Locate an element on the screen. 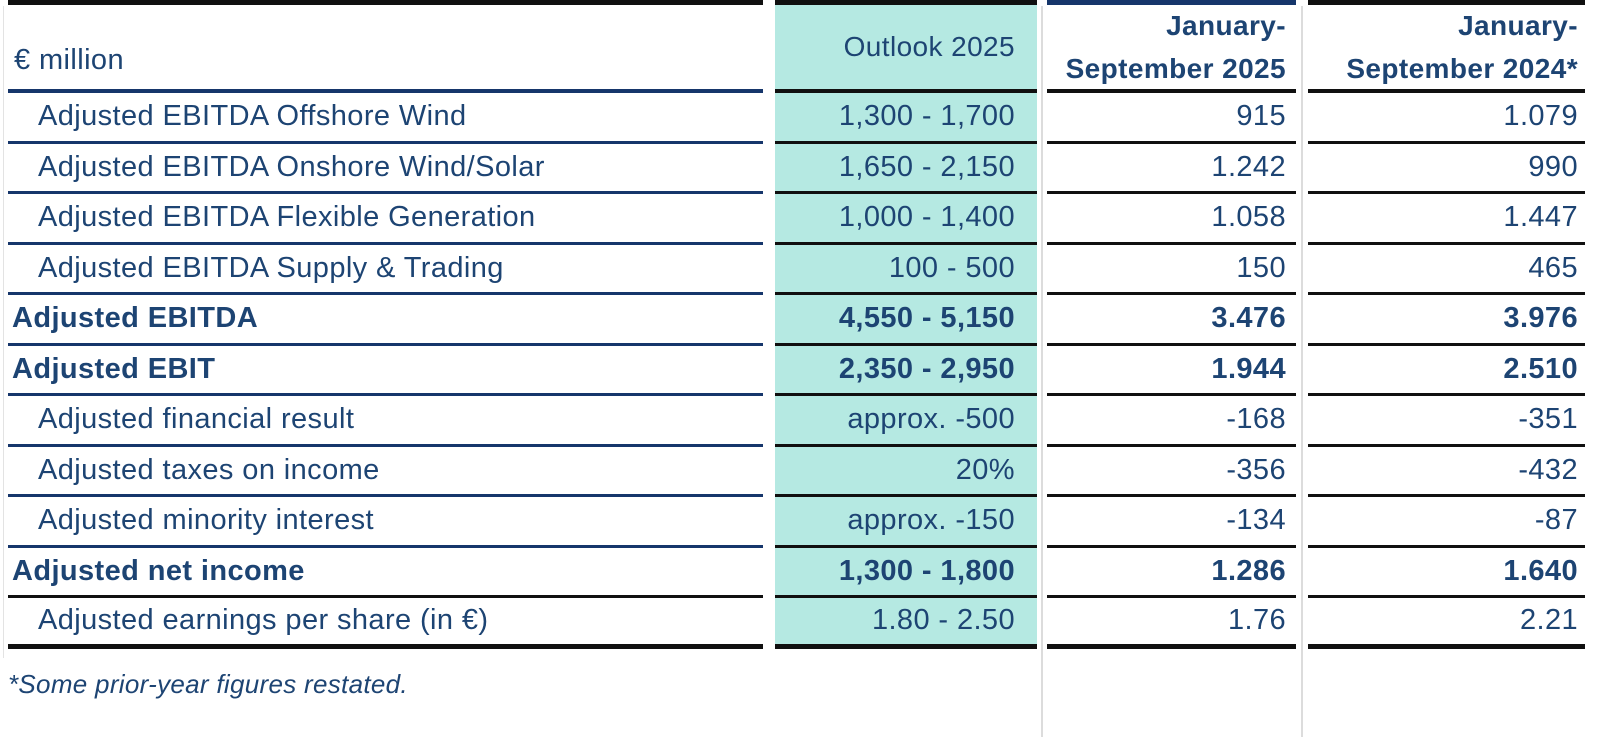  jan-sep-2025-value: 150 is located at coordinates (1171, 269).